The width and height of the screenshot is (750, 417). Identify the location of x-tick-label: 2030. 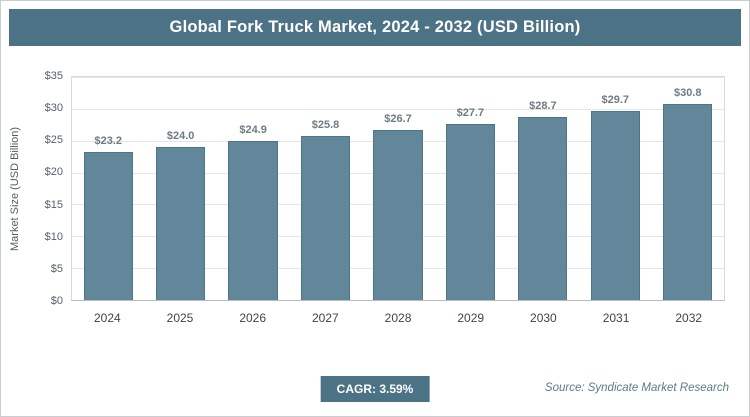
(543, 318).